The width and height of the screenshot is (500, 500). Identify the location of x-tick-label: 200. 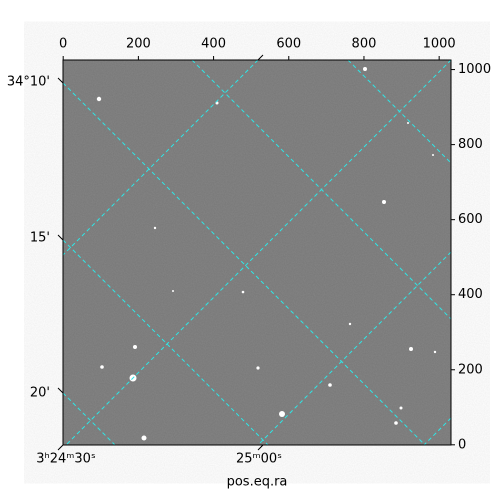
(138, 44).